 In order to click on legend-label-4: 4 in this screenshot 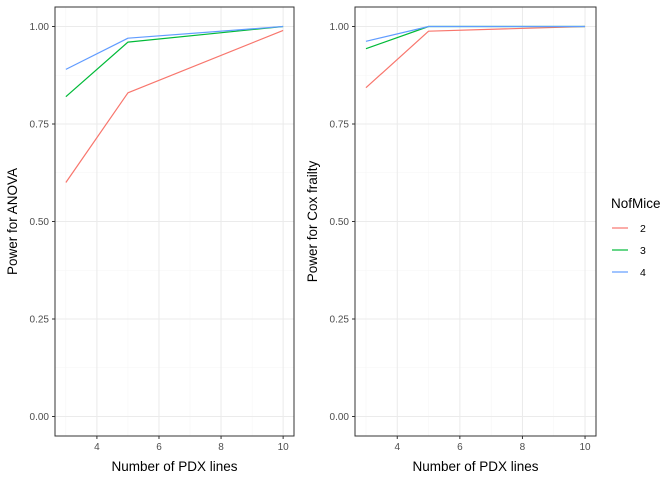, I will do `click(643, 273)`.